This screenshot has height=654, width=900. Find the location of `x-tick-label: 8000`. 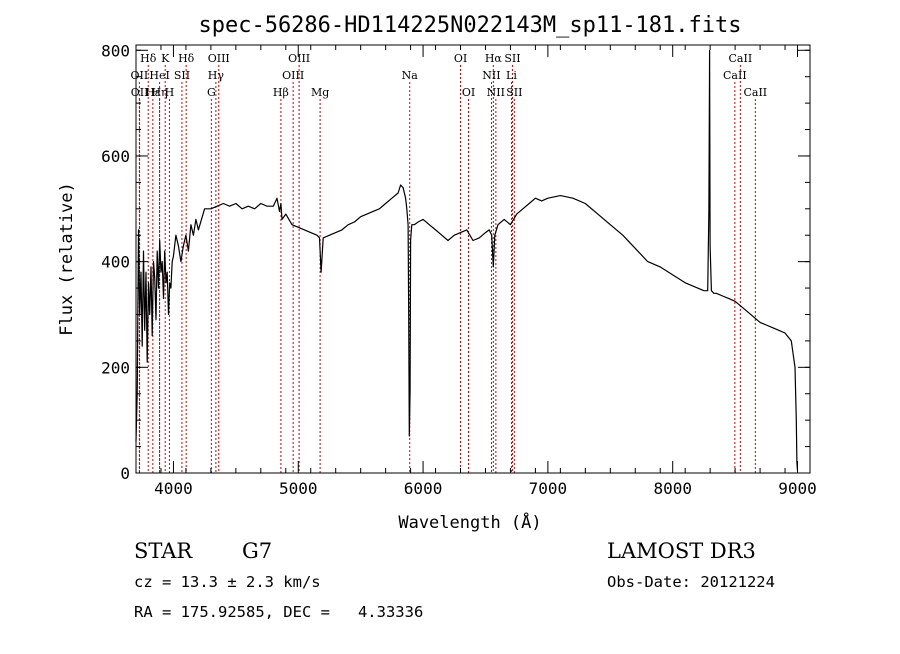

x-tick-label: 8000 is located at coordinates (672, 488).